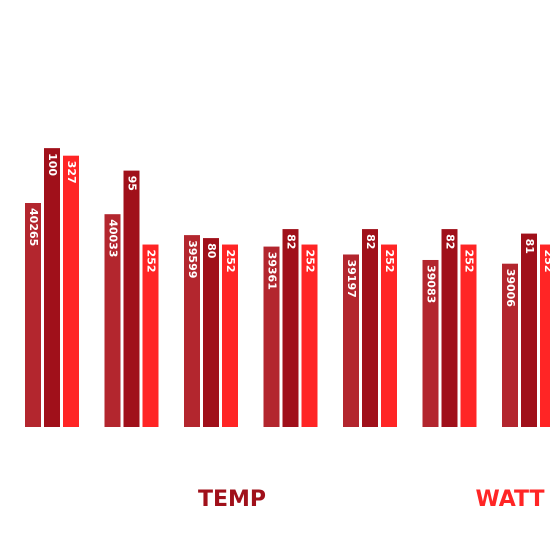 This screenshot has height=550, width=550. What do you see at coordinates (33, 227) in the screenshot?
I see `value-label: 40265` at bounding box center [33, 227].